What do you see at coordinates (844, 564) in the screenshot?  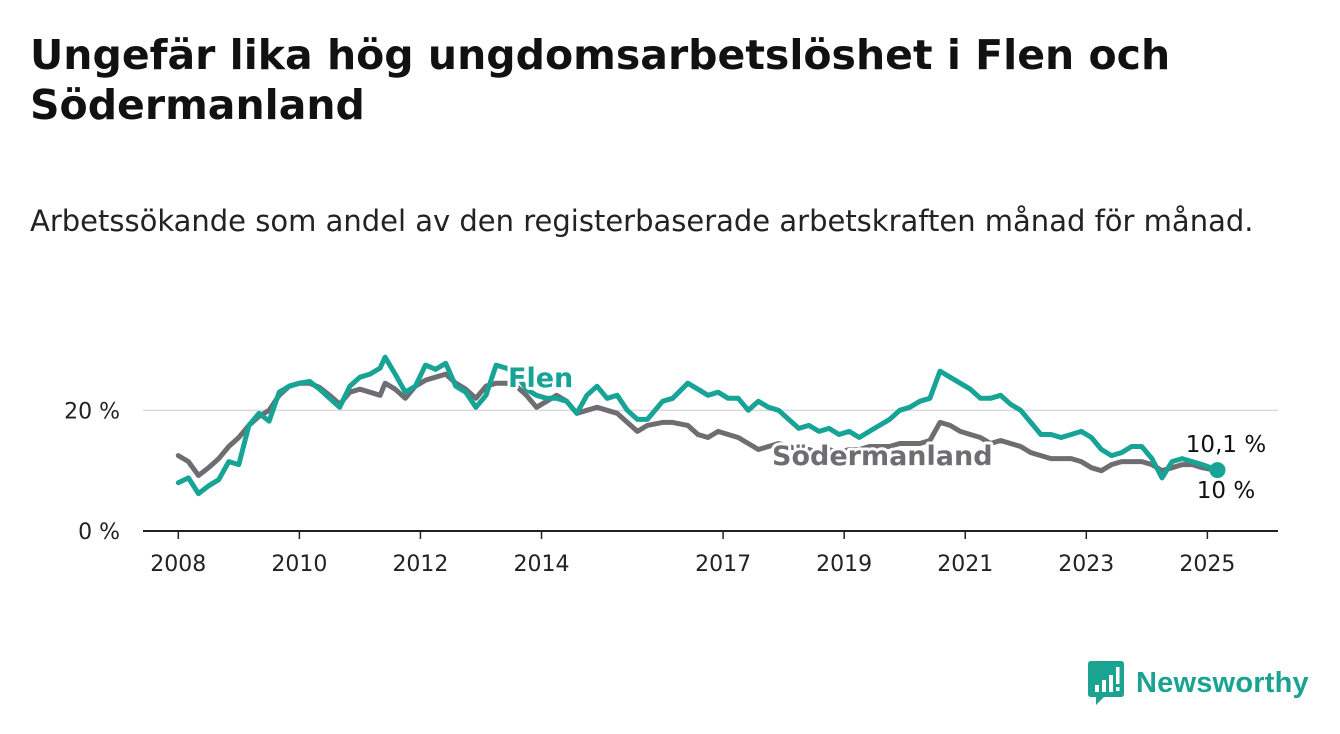 I see `x-tick-label: 2019` at bounding box center [844, 564].